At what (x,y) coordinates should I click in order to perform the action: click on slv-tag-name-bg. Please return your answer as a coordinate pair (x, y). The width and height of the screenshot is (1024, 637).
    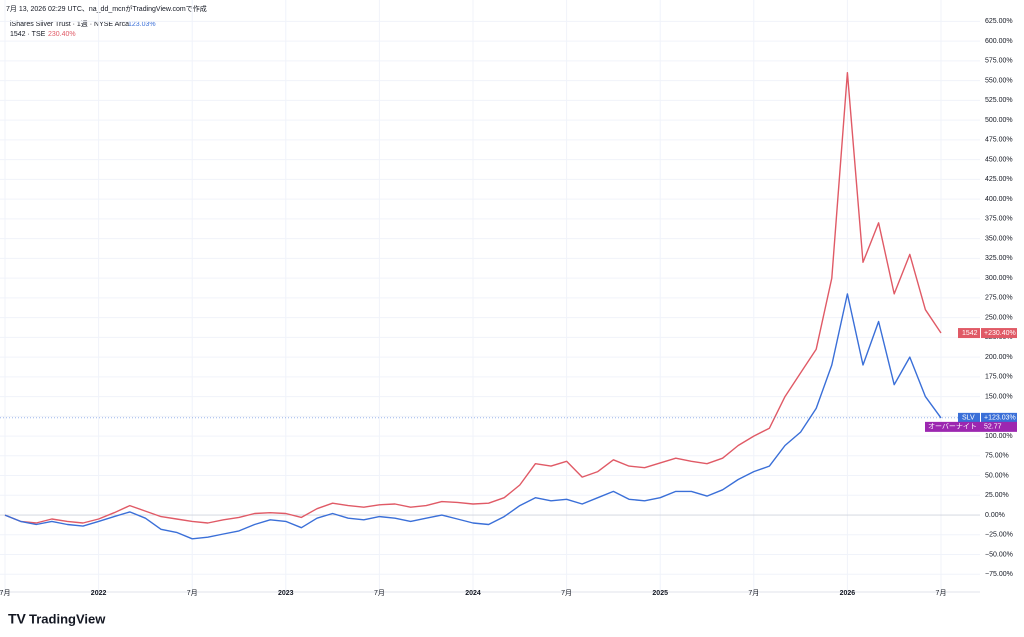
    Looking at the image, I should click on (969, 417).